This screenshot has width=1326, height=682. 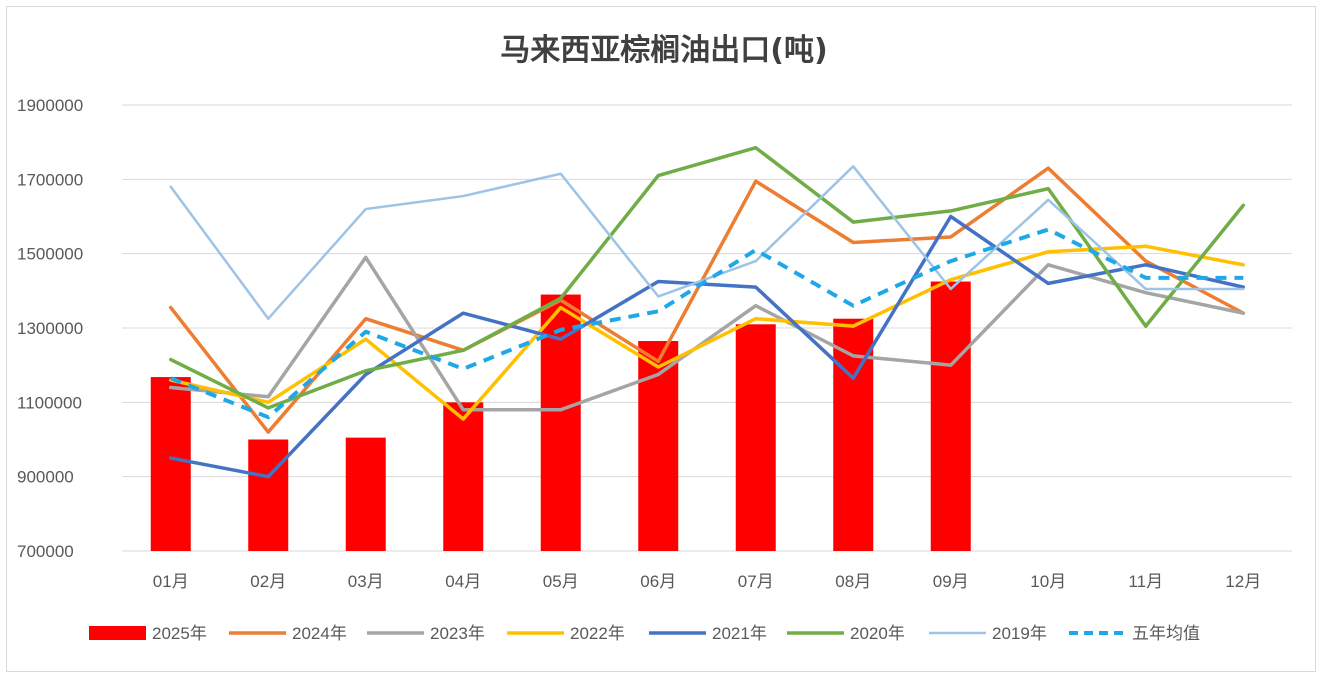 I want to click on legend-label-2022年: 2022年, so click(x=597, y=633).